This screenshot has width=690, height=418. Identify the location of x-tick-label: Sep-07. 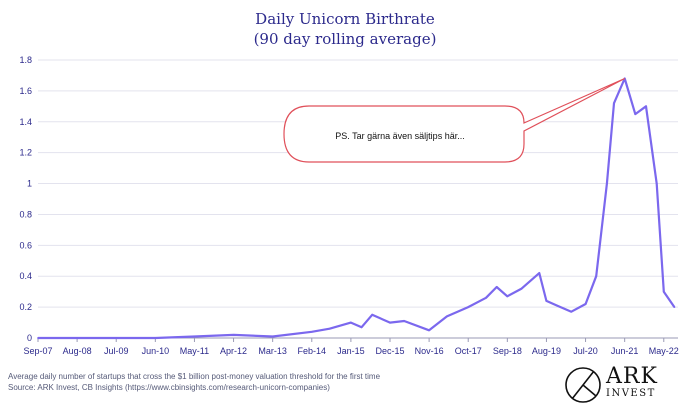
(37, 351).